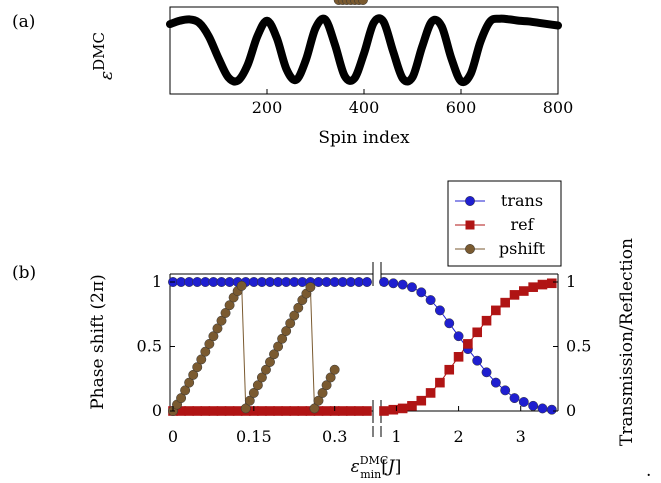 This screenshot has width=661, height=483. Describe the element at coordinates (149, 346) in the screenshot. I see `y-tick-label: 0.5` at that location.